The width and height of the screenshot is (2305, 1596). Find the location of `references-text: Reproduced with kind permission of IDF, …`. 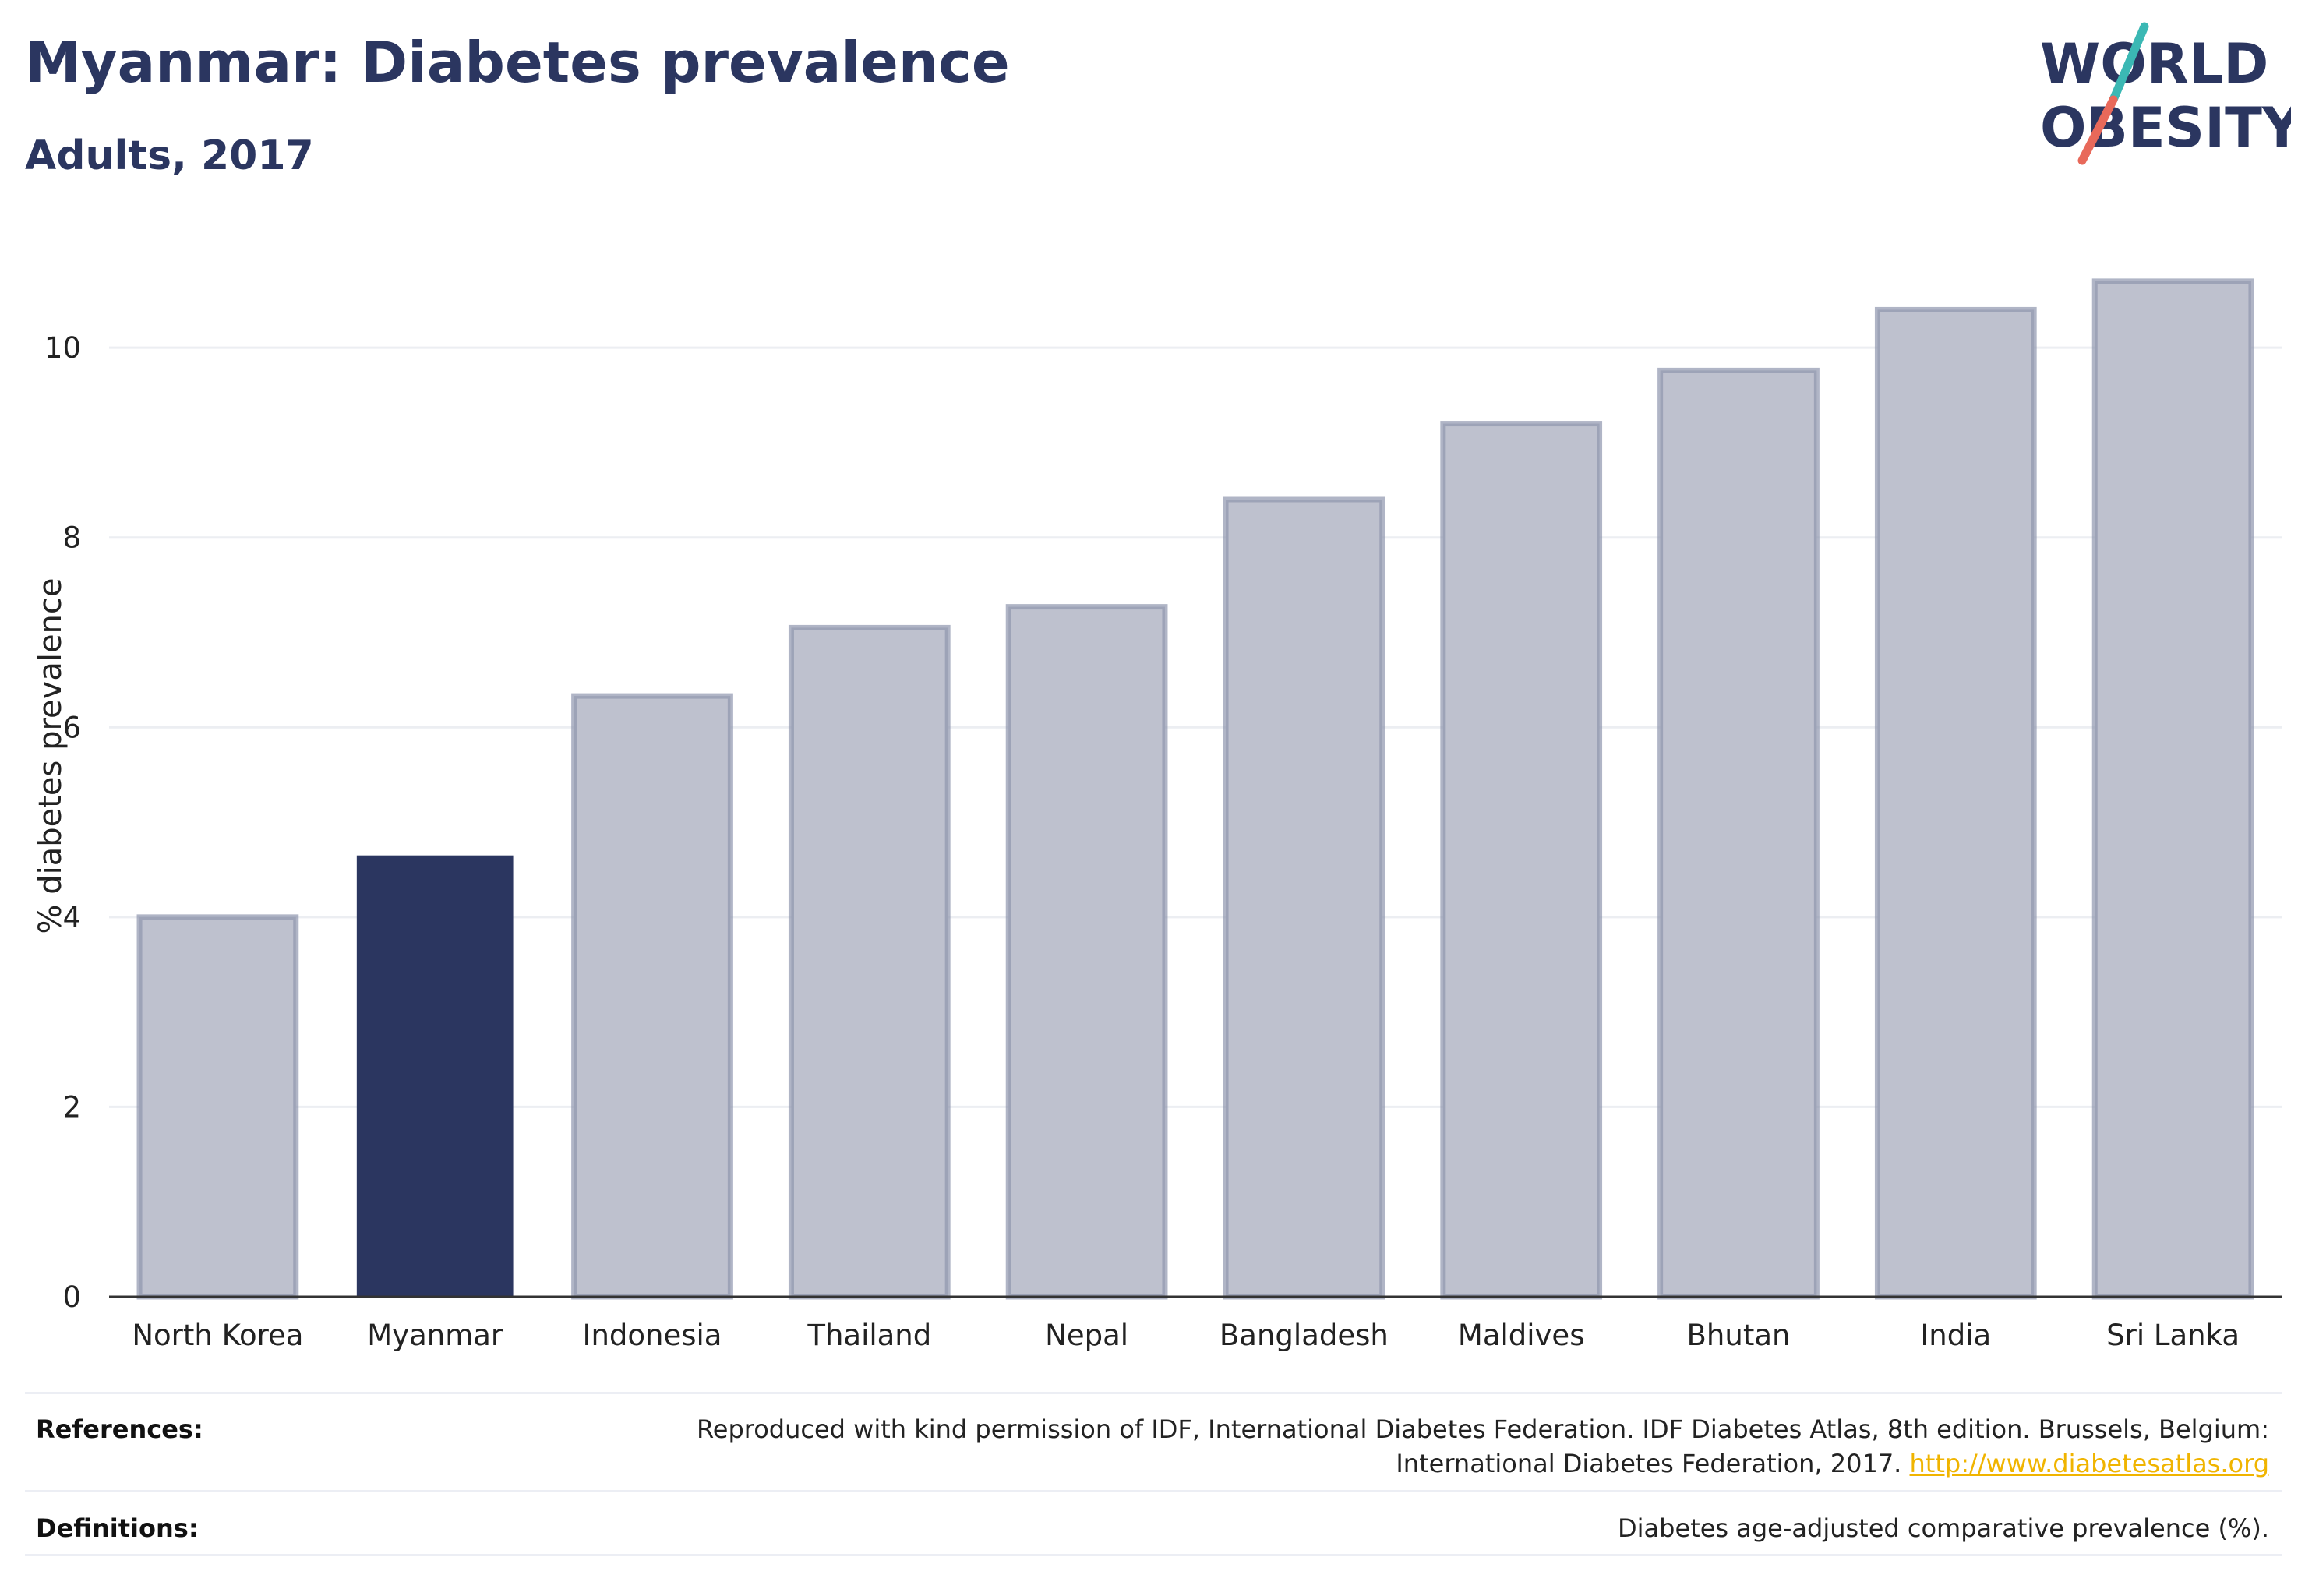

references-text: Reproduced with kind permission of IDF, … is located at coordinates (1431, 1446).